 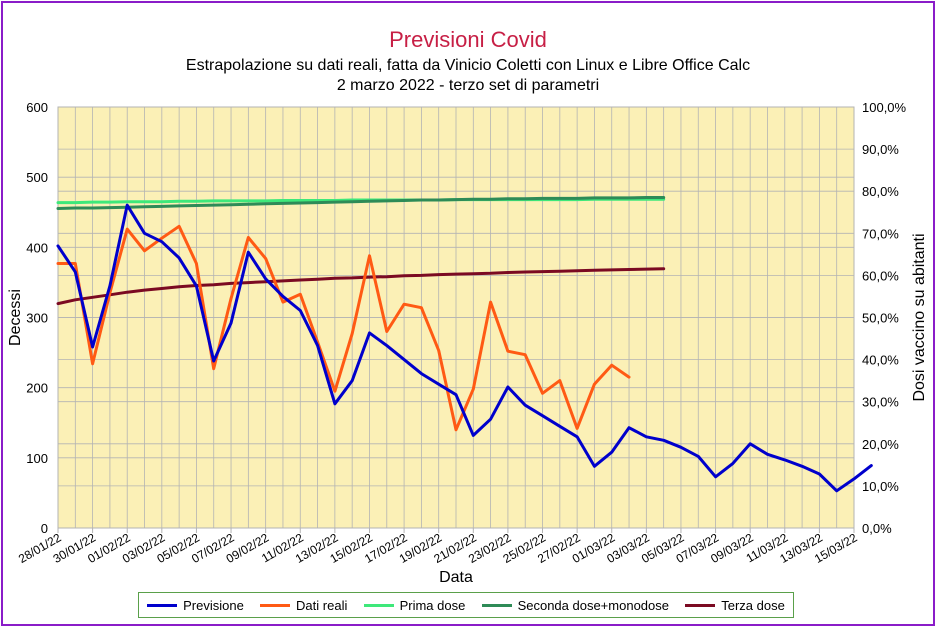 I want to click on legend-item: Seconda dose+monodose, so click(x=575, y=605).